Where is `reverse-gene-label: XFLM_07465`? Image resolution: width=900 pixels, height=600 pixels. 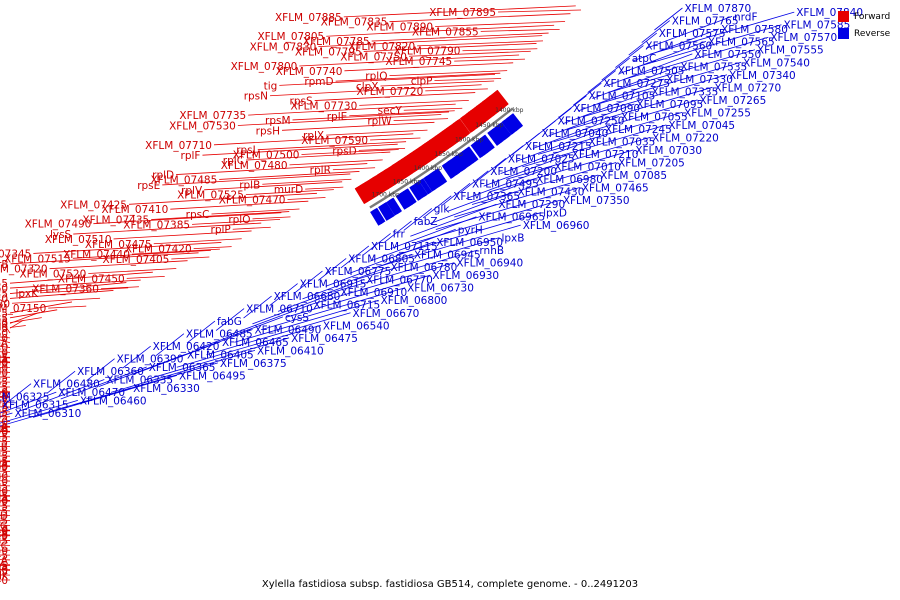
reverse-gene-label: XFLM_07465 is located at coordinates (615, 189).